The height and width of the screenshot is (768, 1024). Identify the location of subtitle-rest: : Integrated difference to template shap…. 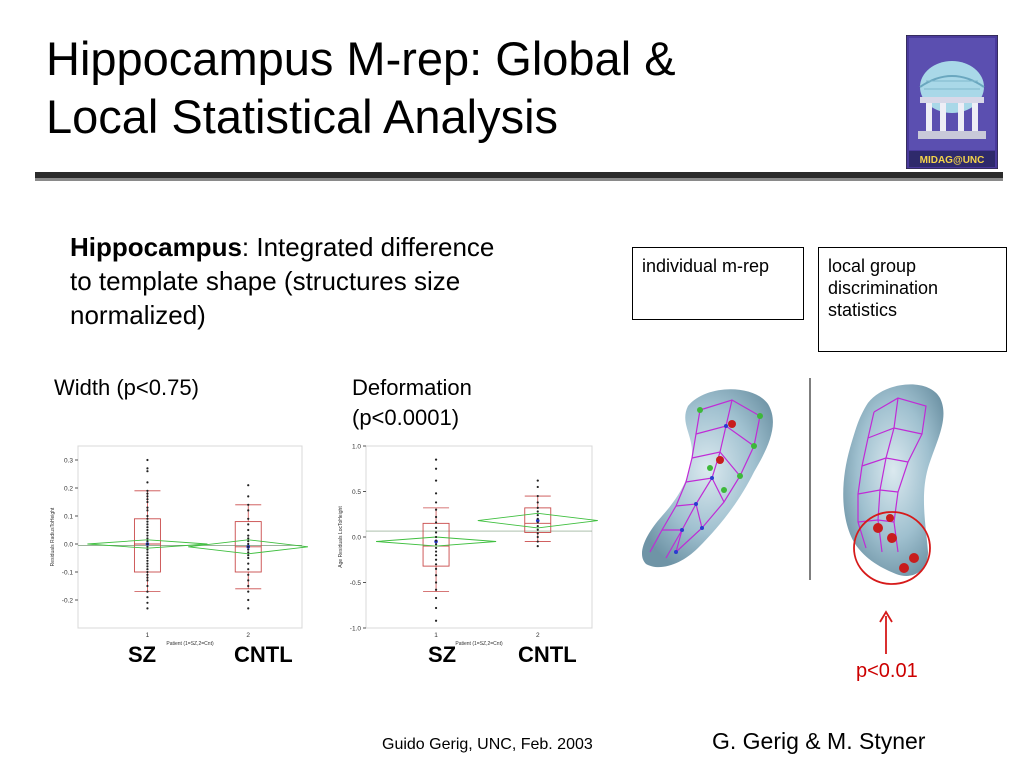
(282, 281).